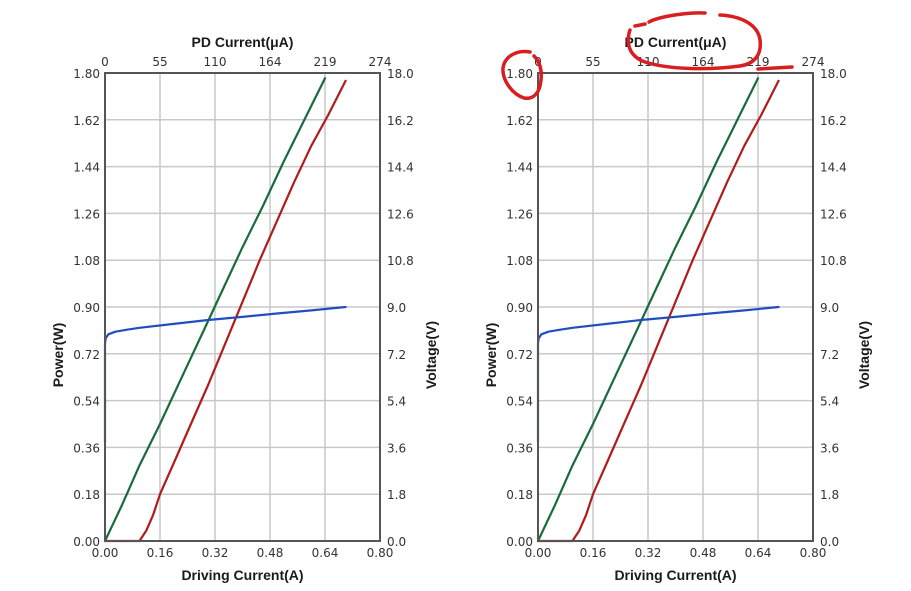 The width and height of the screenshot is (911, 591). Describe the element at coordinates (215, 62) in the screenshot. I see `x2-tick-label: 110` at that location.